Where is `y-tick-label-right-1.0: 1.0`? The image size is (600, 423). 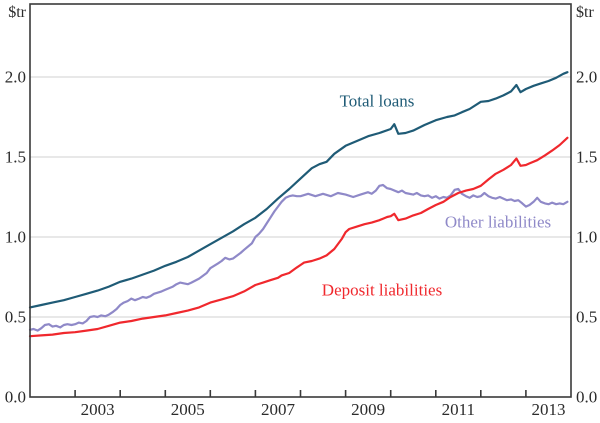 y-tick-label-right-1.0: 1.0 is located at coordinates (587, 237).